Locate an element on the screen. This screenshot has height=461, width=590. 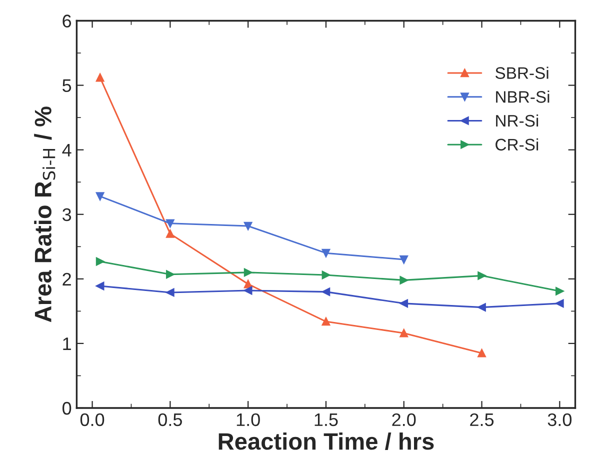
x-tick-label: 0.5 is located at coordinates (170, 419).